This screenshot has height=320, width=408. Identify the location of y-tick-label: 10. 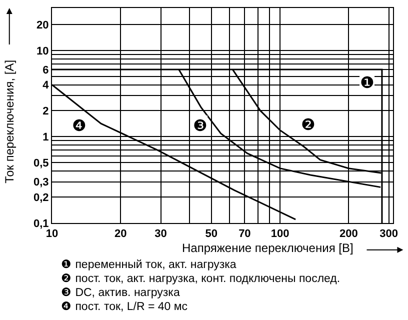
(42, 51).